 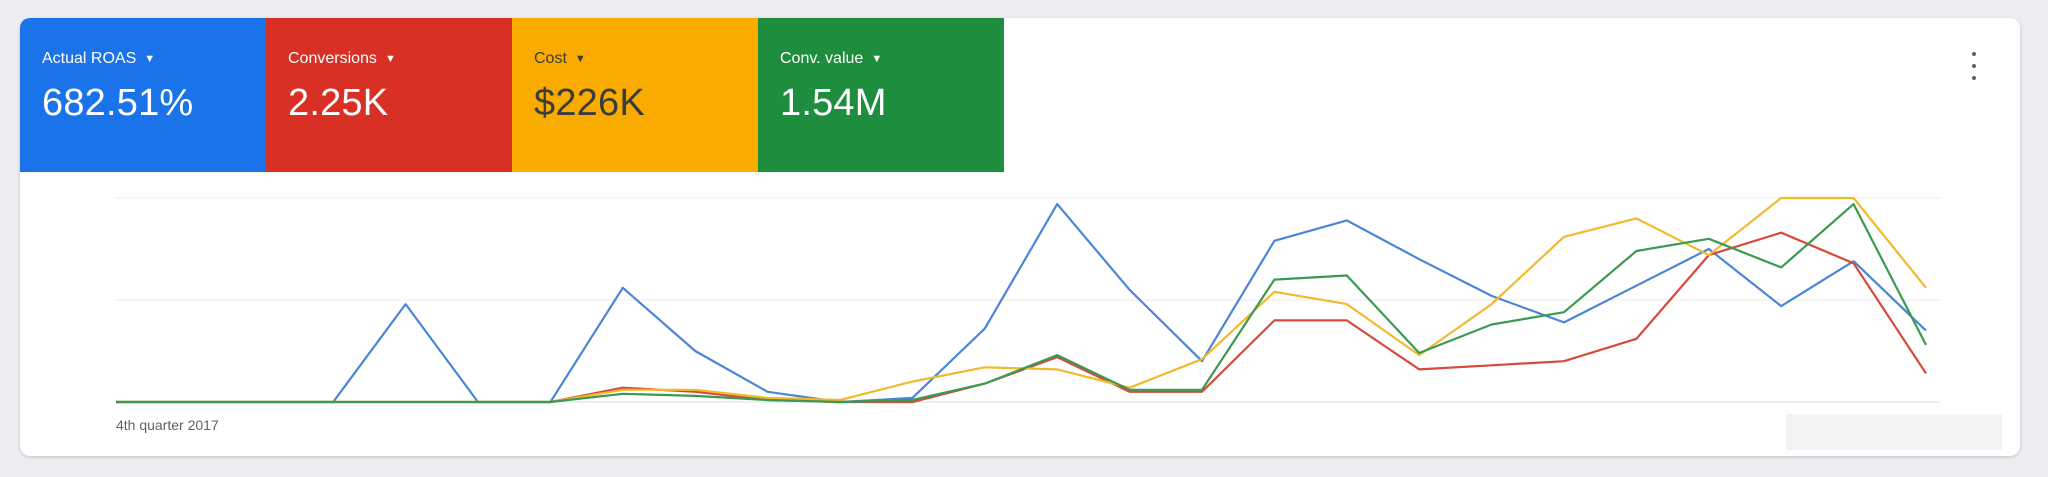 What do you see at coordinates (822, 58) in the screenshot?
I see `metric-label: Conv. value` at bounding box center [822, 58].